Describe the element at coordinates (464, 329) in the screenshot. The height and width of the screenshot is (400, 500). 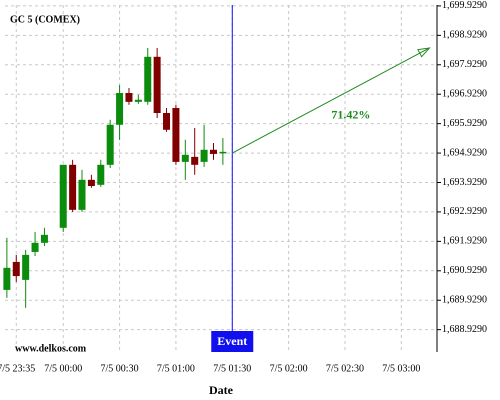
I see `y-tick-label: 1,688.9290` at that location.